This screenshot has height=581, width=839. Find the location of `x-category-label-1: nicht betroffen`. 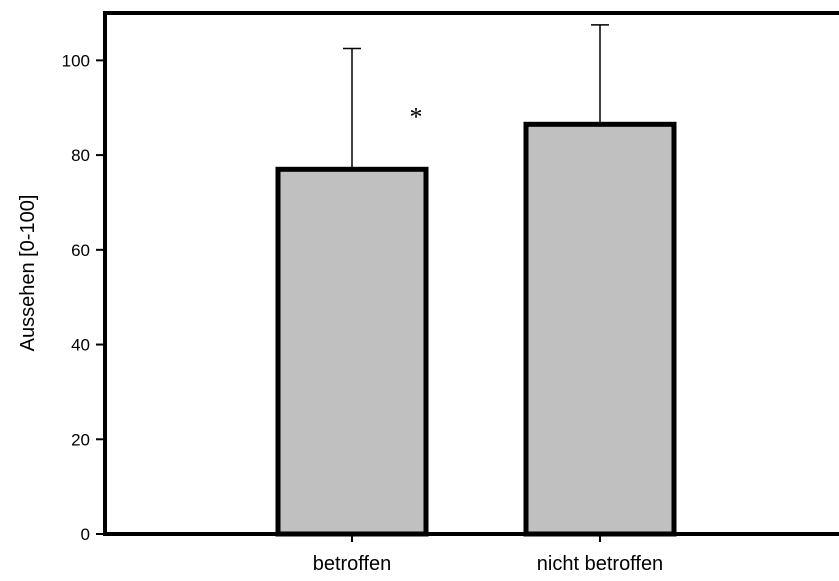

x-category-label-1: nicht betroffen is located at coordinates (600, 564).